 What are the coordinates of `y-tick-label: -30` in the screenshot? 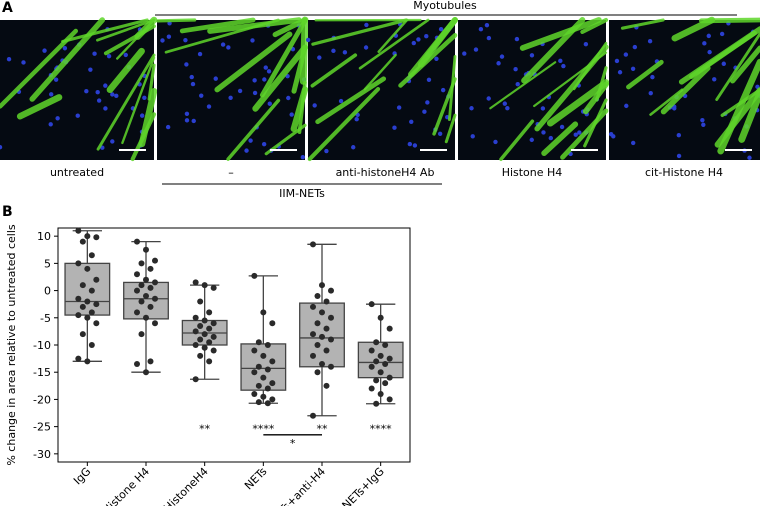 It's located at (42, 454).